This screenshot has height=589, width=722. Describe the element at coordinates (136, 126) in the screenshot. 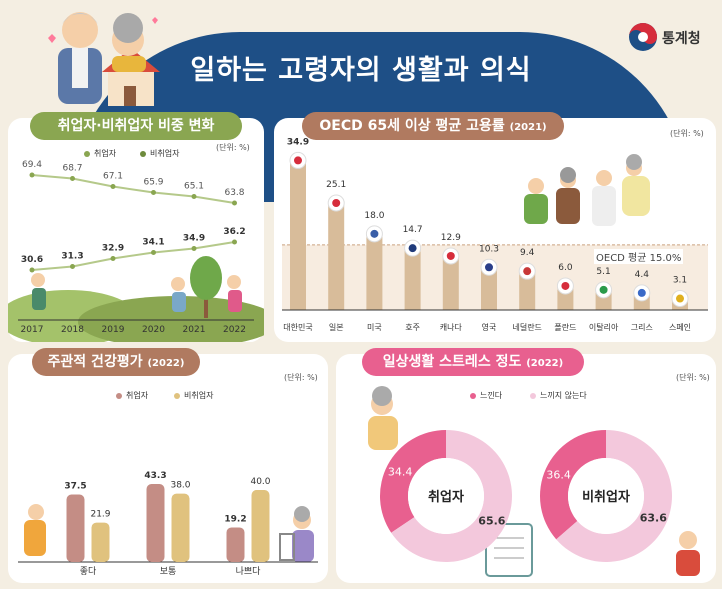

I see `panel-title: 취업자·비취업자 비중 변화` at that location.